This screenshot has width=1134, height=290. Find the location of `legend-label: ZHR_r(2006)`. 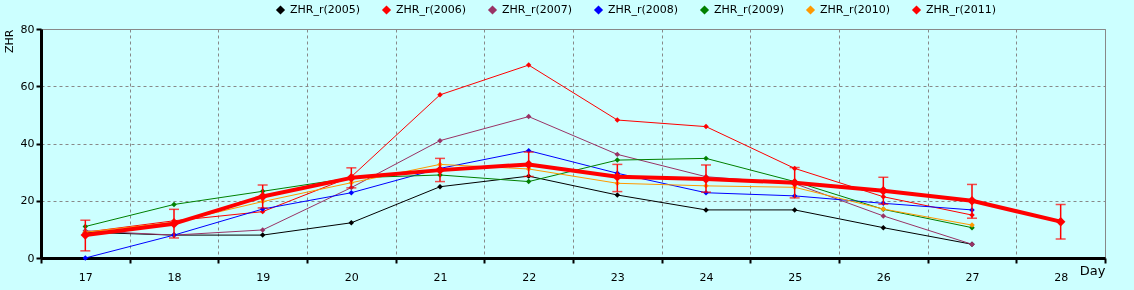

legend-label: ZHR_r(2006) is located at coordinates (431, 9).